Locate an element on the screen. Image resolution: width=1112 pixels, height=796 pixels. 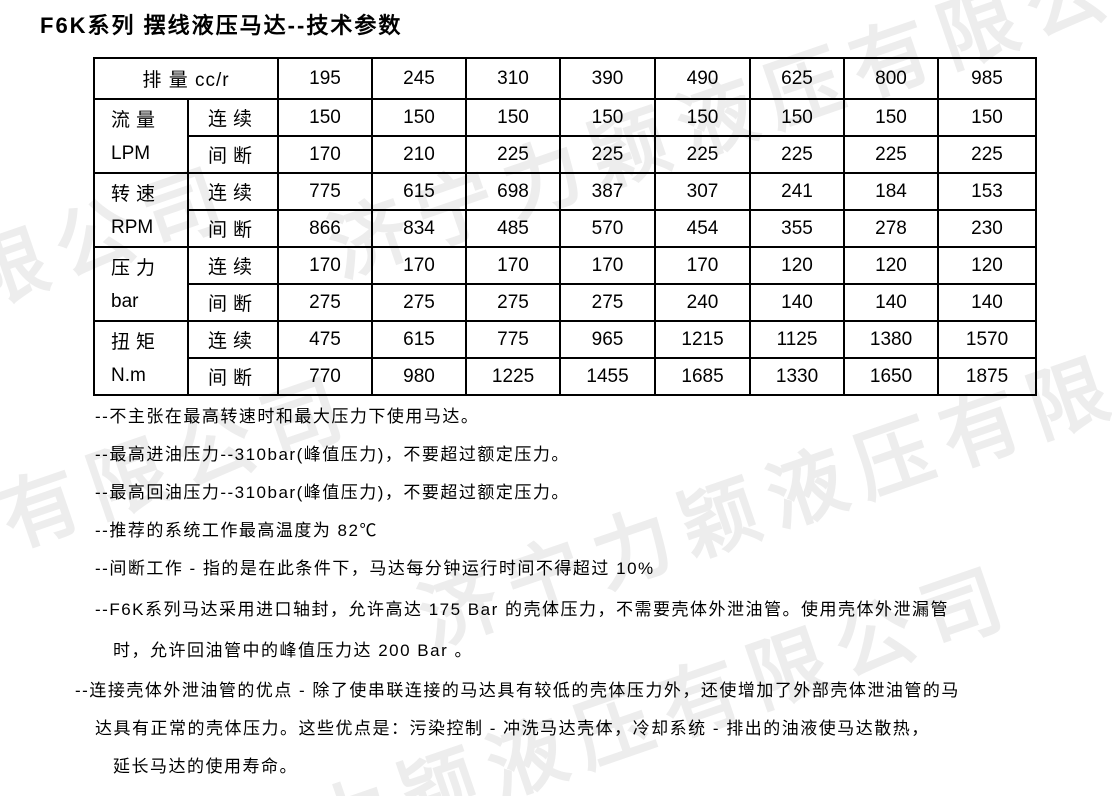
page-title: F6K系列 摆线液压马达--技术参数 is located at coordinates (221, 25).